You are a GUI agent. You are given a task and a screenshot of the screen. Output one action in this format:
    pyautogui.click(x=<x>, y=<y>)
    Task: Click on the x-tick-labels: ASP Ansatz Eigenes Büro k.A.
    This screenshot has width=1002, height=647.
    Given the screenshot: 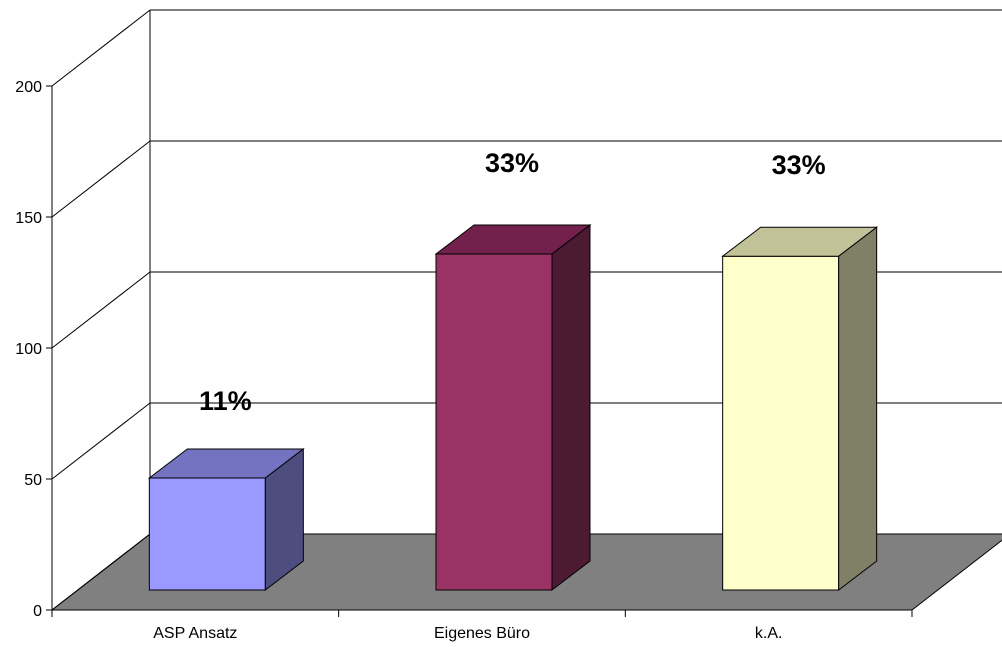 What is the action you would take?
    pyautogui.click(x=467, y=633)
    